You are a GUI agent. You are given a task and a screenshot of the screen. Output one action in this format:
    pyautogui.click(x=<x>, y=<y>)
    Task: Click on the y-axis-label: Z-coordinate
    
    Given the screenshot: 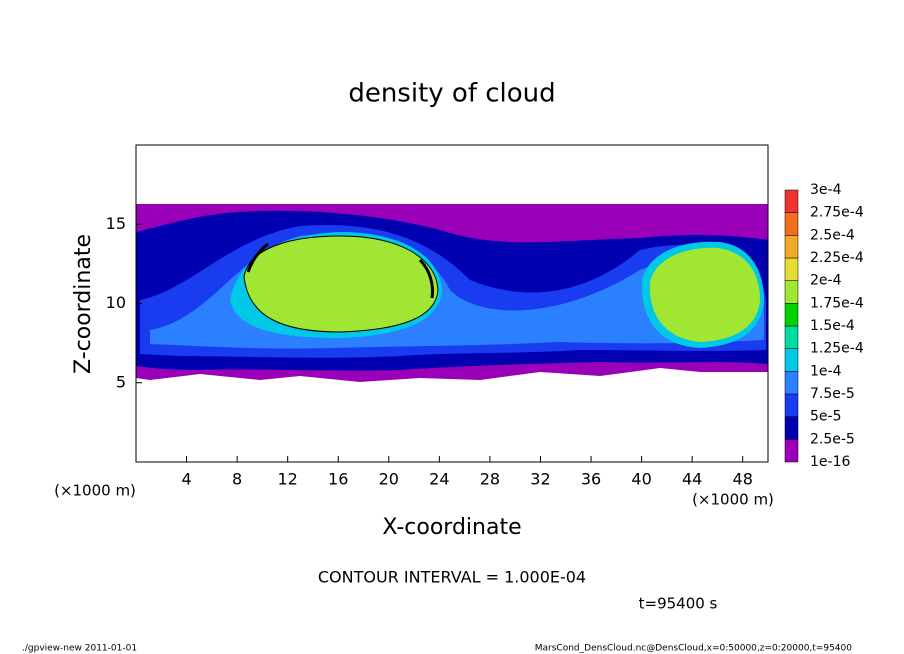 What is the action you would take?
    pyautogui.click(x=83, y=304)
    